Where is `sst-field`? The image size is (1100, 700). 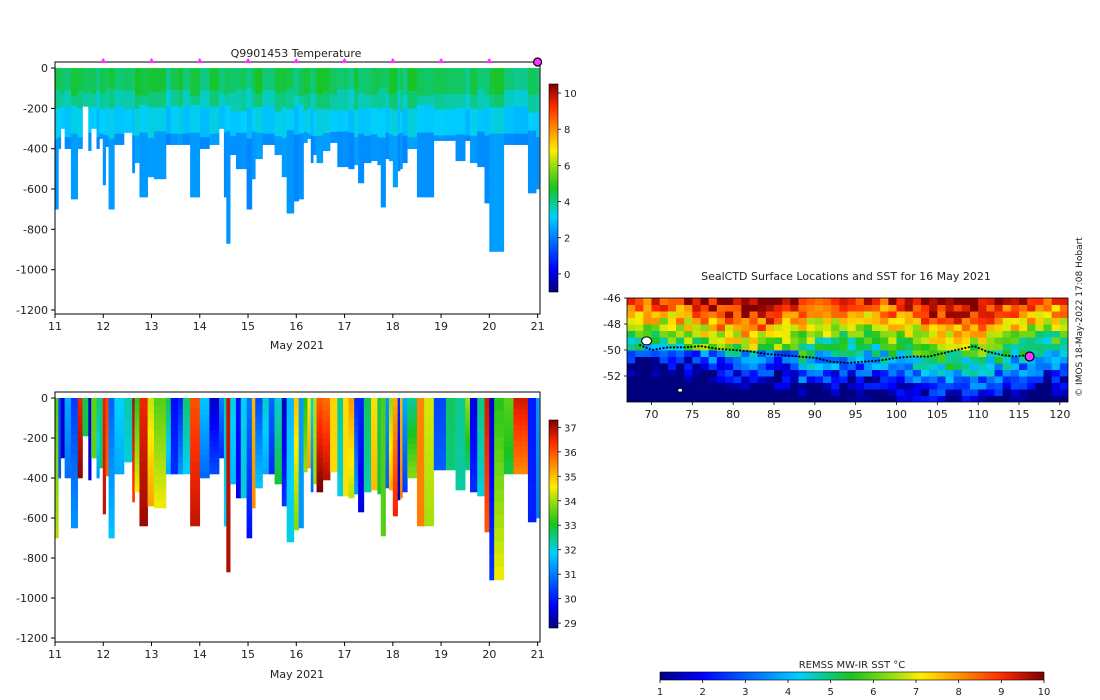
sst-field is located at coordinates (847, 350).